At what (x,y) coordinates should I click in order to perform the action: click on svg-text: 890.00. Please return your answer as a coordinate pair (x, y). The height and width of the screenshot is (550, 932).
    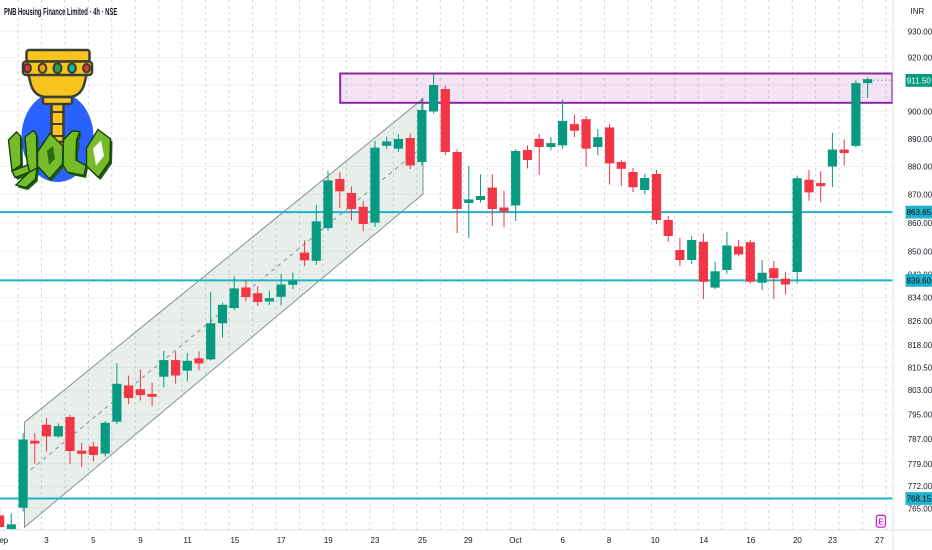
    Looking at the image, I should click on (920, 139).